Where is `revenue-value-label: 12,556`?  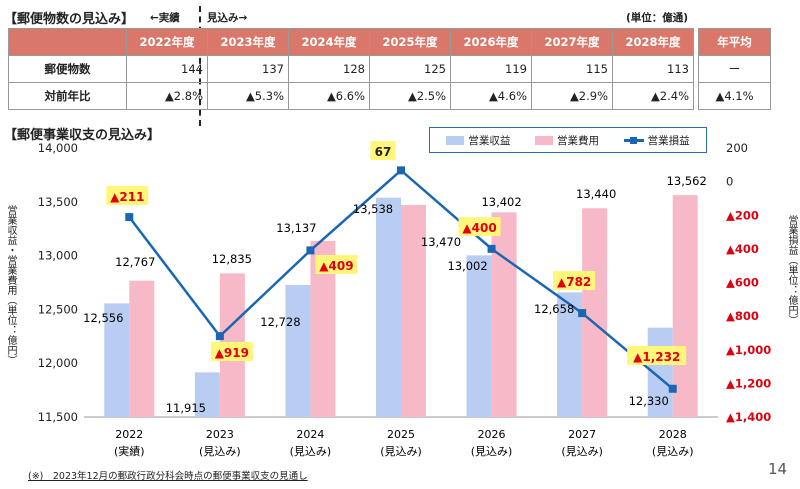 revenue-value-label: 12,556 is located at coordinates (103, 318).